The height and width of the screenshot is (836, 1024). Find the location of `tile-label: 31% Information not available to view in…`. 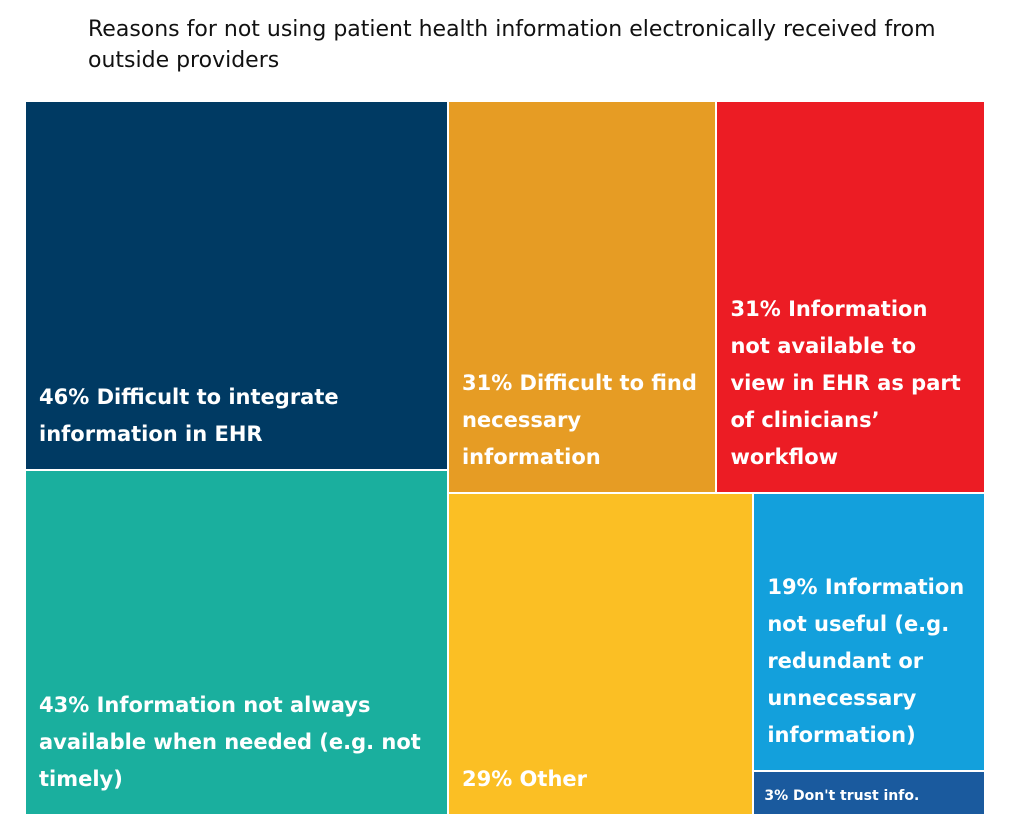

tile-label: 31% Information not available to view in… is located at coordinates (850, 391).